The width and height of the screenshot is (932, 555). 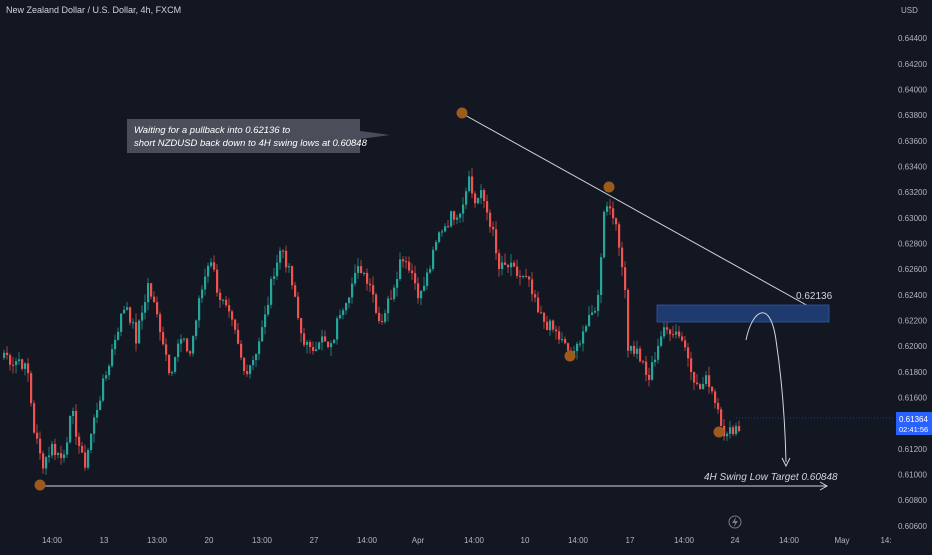 What do you see at coordinates (913, 419) in the screenshot?
I see `current-price: 0.61364` at bounding box center [913, 419].